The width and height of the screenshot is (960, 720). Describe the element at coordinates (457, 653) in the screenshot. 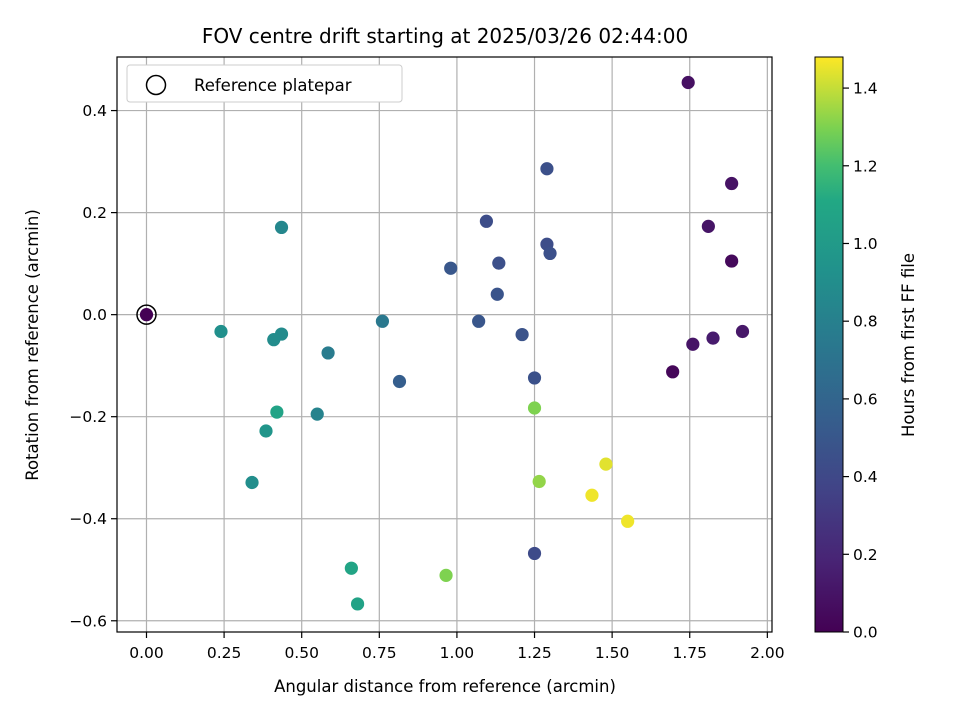

I see `x-tick-label: 1.00` at that location.